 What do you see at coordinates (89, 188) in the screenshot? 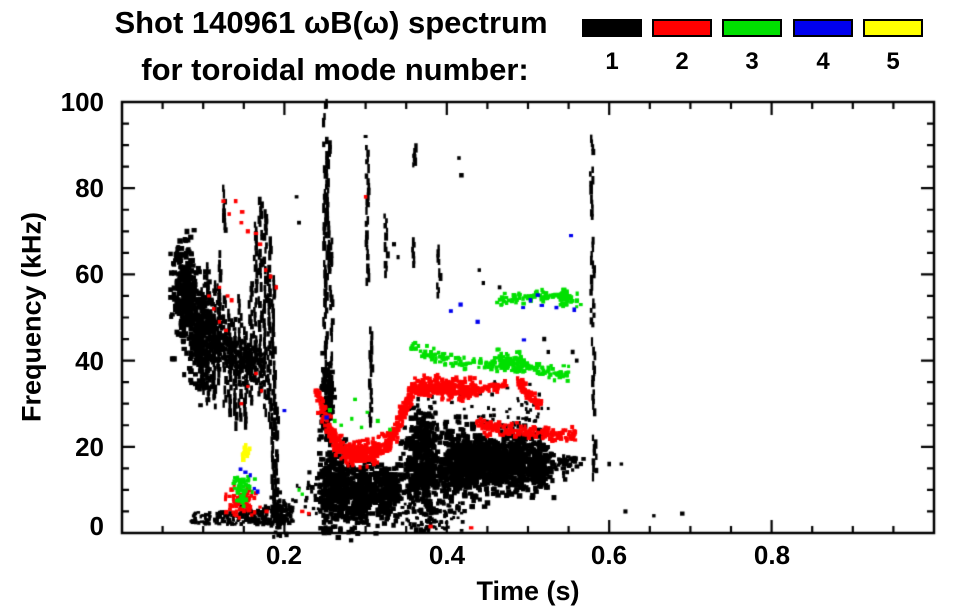
I see `y-tick-label-80: 80` at bounding box center [89, 188].